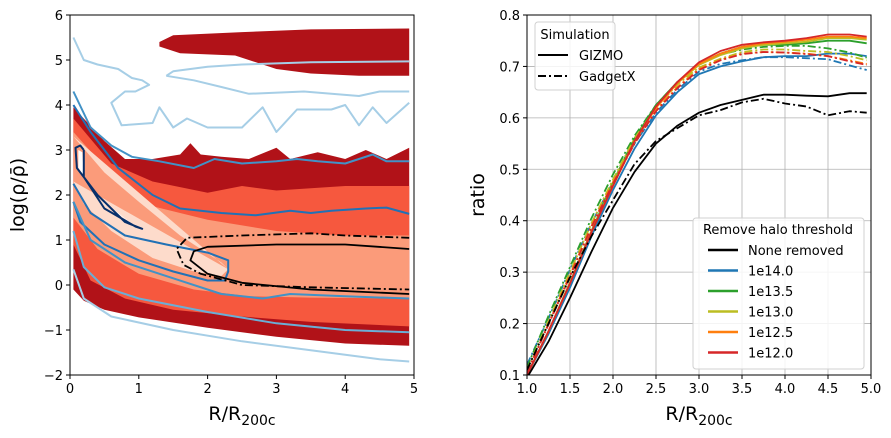 The width and height of the screenshot is (891, 438). What do you see at coordinates (59, 16) in the screenshot?
I see `y-tick-label: 6` at bounding box center [59, 16].